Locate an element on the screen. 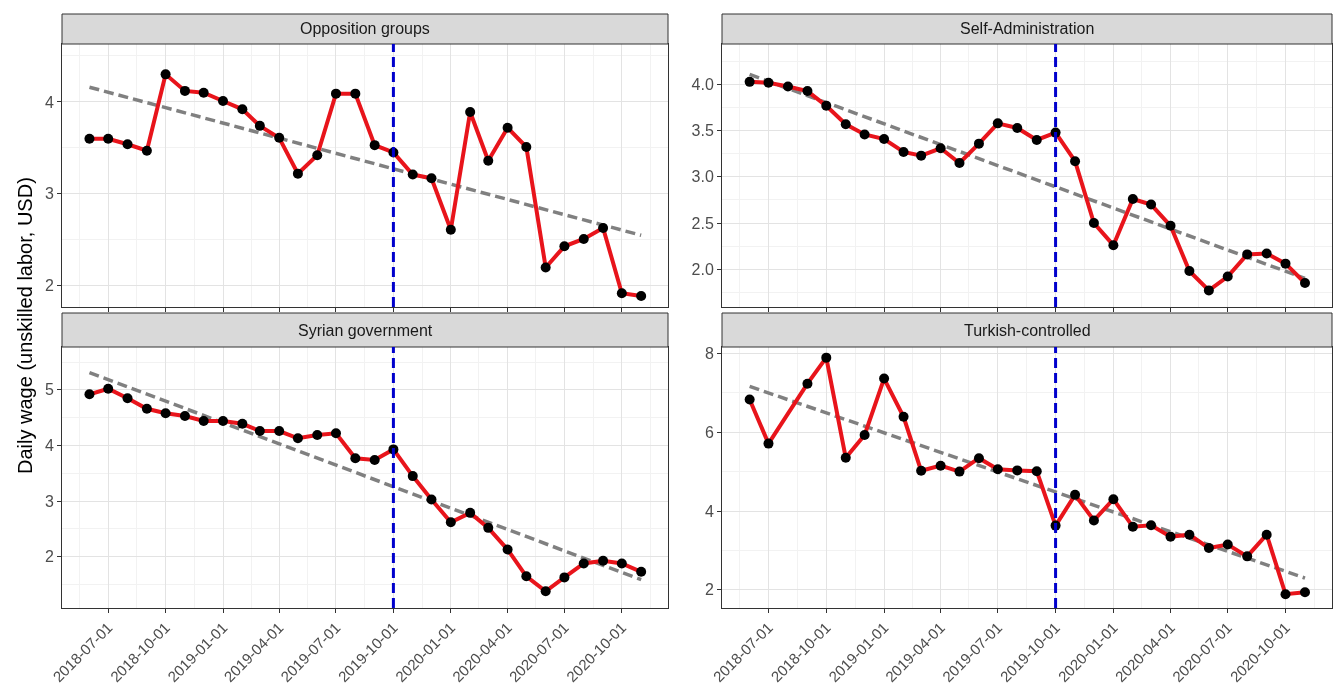 The image size is (1334, 700). chart-title: Syrian government is located at coordinates (365, 330).